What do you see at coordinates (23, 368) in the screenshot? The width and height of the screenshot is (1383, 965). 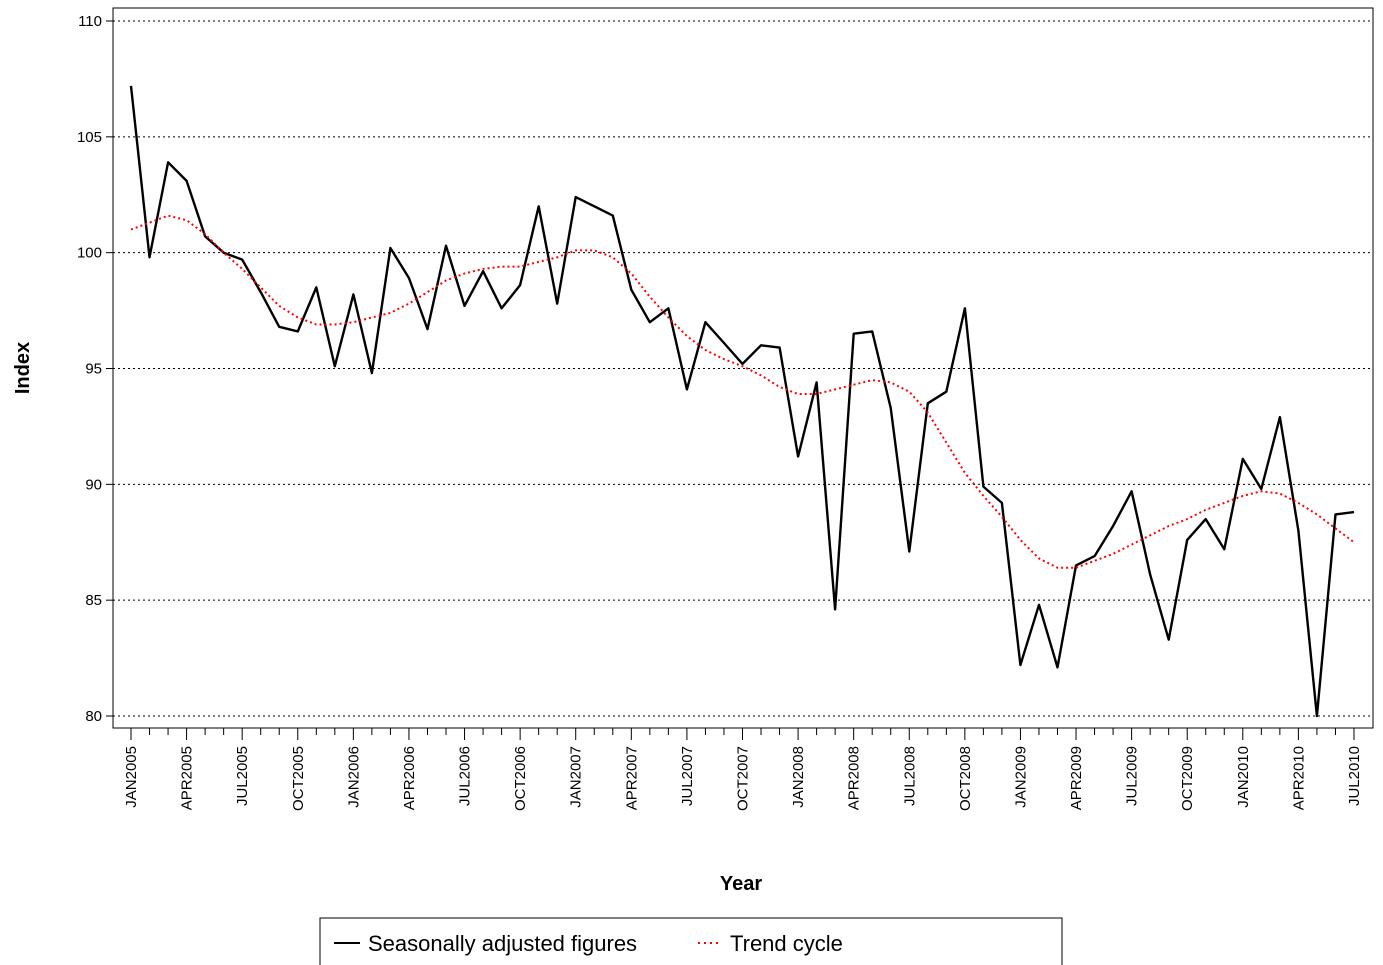 I see `y-axis-title: Index` at bounding box center [23, 368].